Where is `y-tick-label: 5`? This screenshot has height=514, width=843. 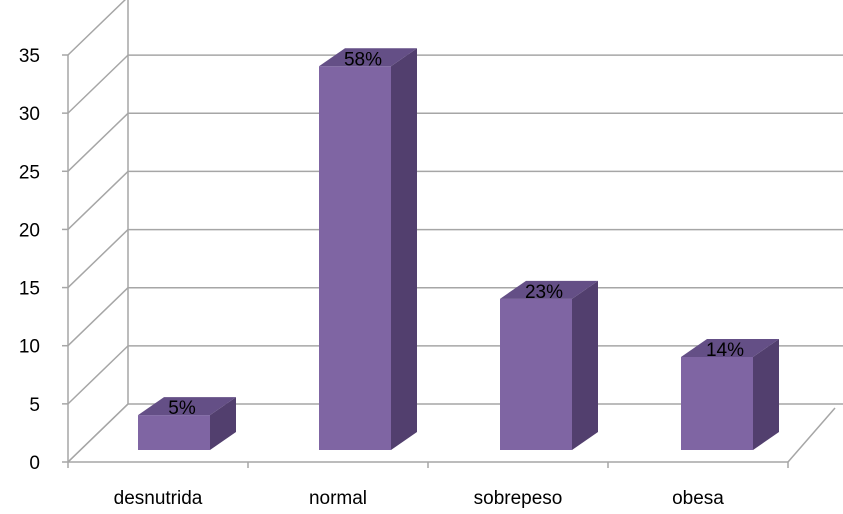 y-tick-label: 5 is located at coordinates (34, 405).